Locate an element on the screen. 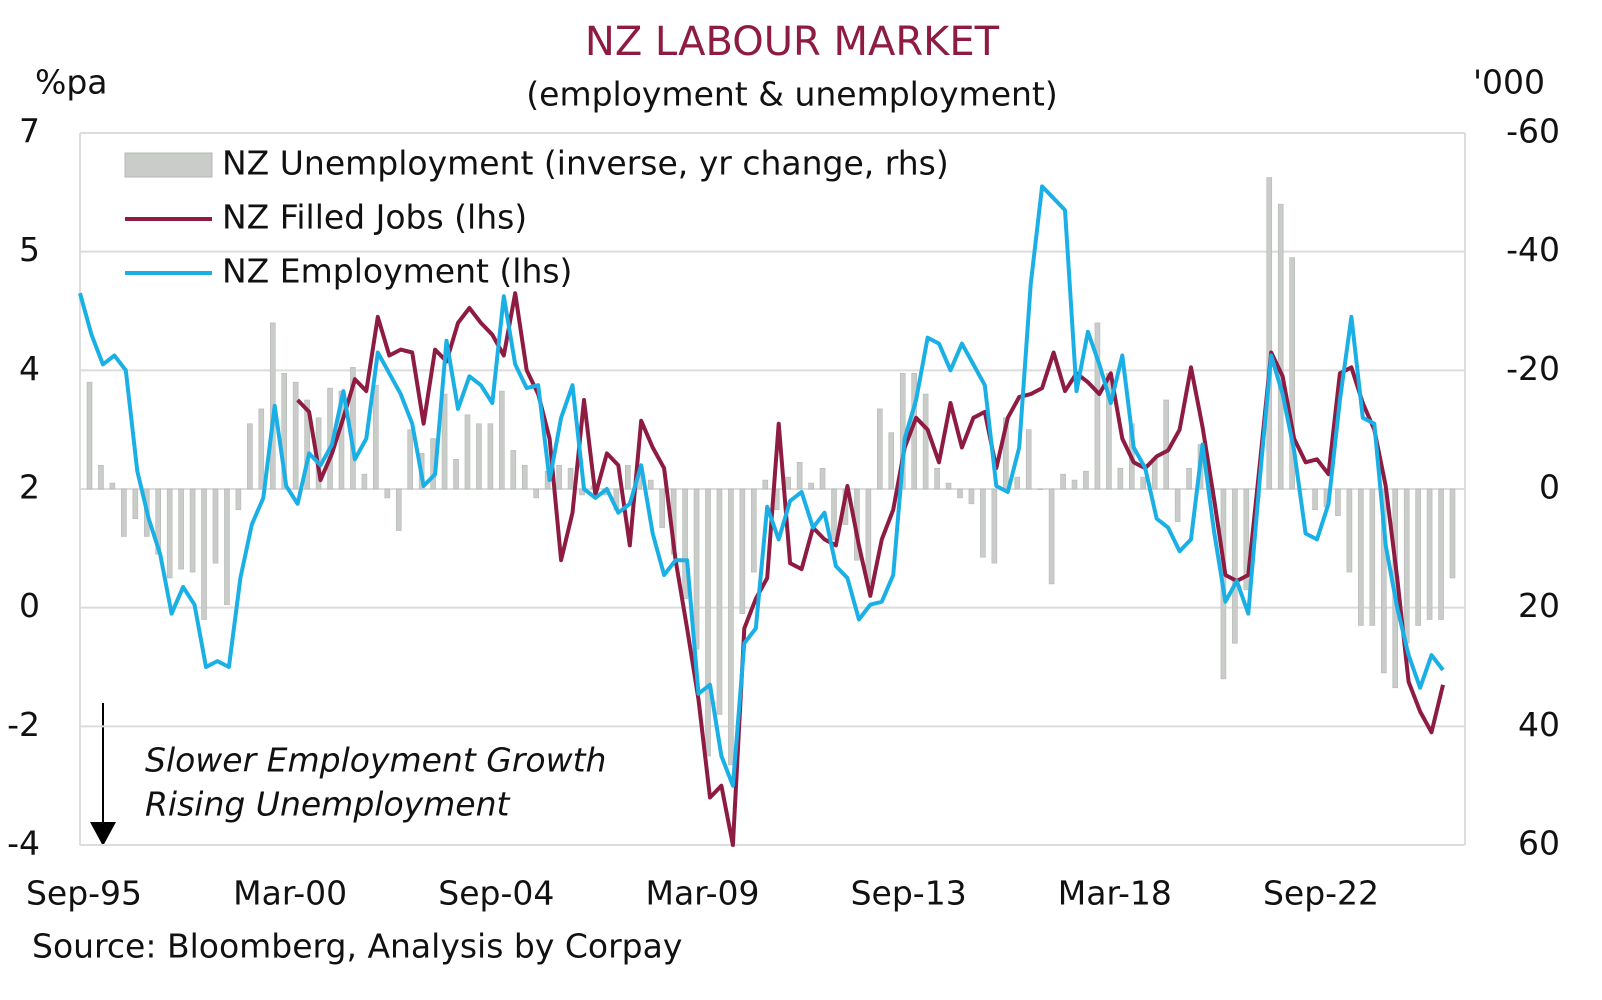 This screenshot has width=1602, height=1000. x-tick-label: Sep-13 is located at coordinates (909, 893).